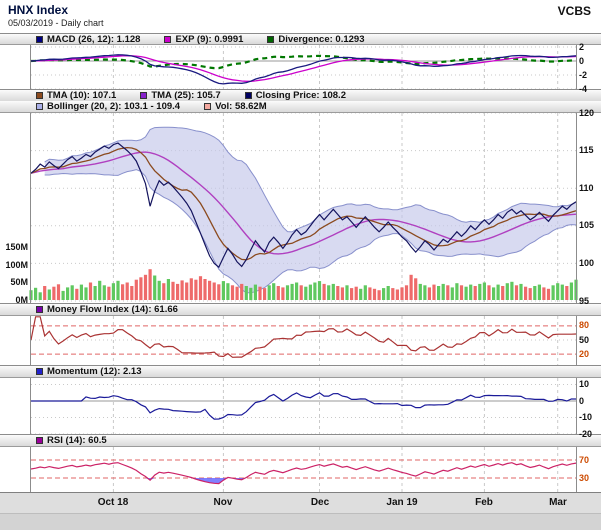 The width and height of the screenshot is (601, 530). I want to click on x-tick-label: Nov, so click(223, 502).